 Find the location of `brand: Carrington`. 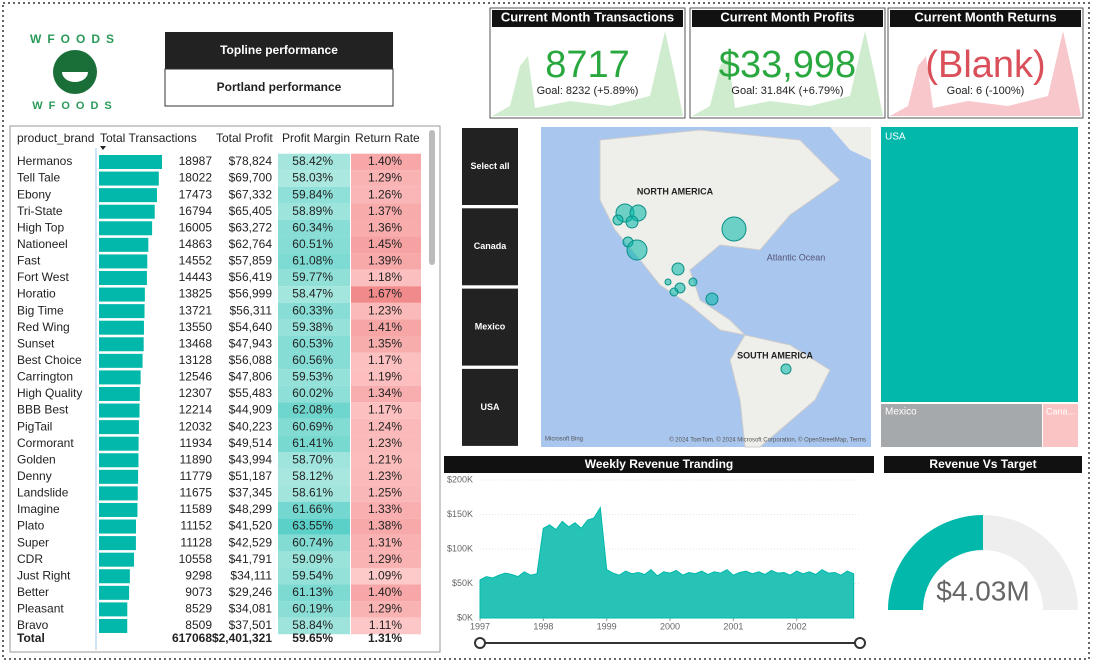

brand: Carrington is located at coordinates (45, 377).